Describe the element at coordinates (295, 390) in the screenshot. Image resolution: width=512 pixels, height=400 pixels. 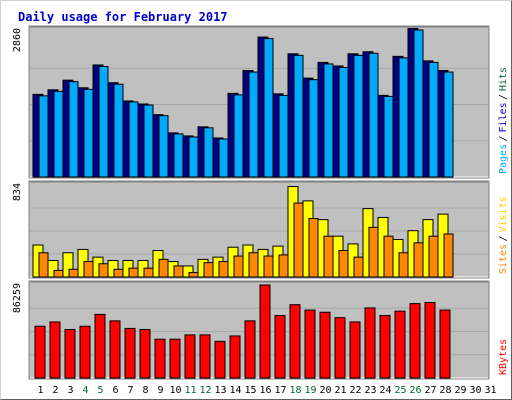
I see `day-label-18: 18` at that location.